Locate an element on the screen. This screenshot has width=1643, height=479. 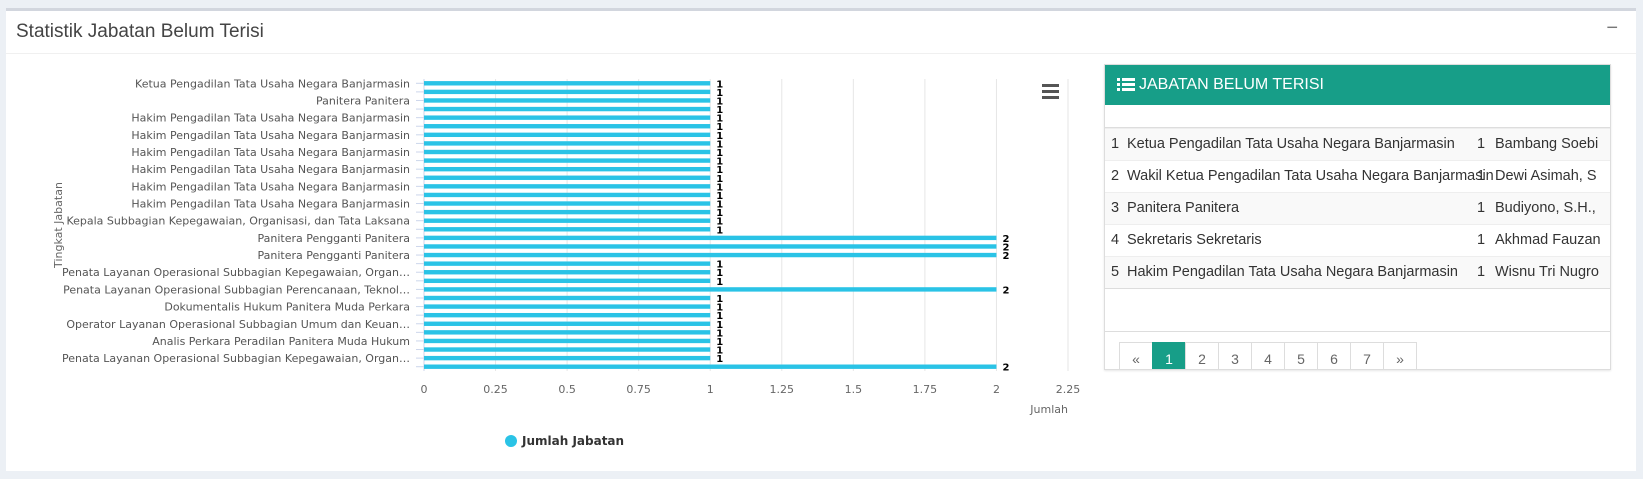
x-tick-label: 0.75 is located at coordinates (638, 389).